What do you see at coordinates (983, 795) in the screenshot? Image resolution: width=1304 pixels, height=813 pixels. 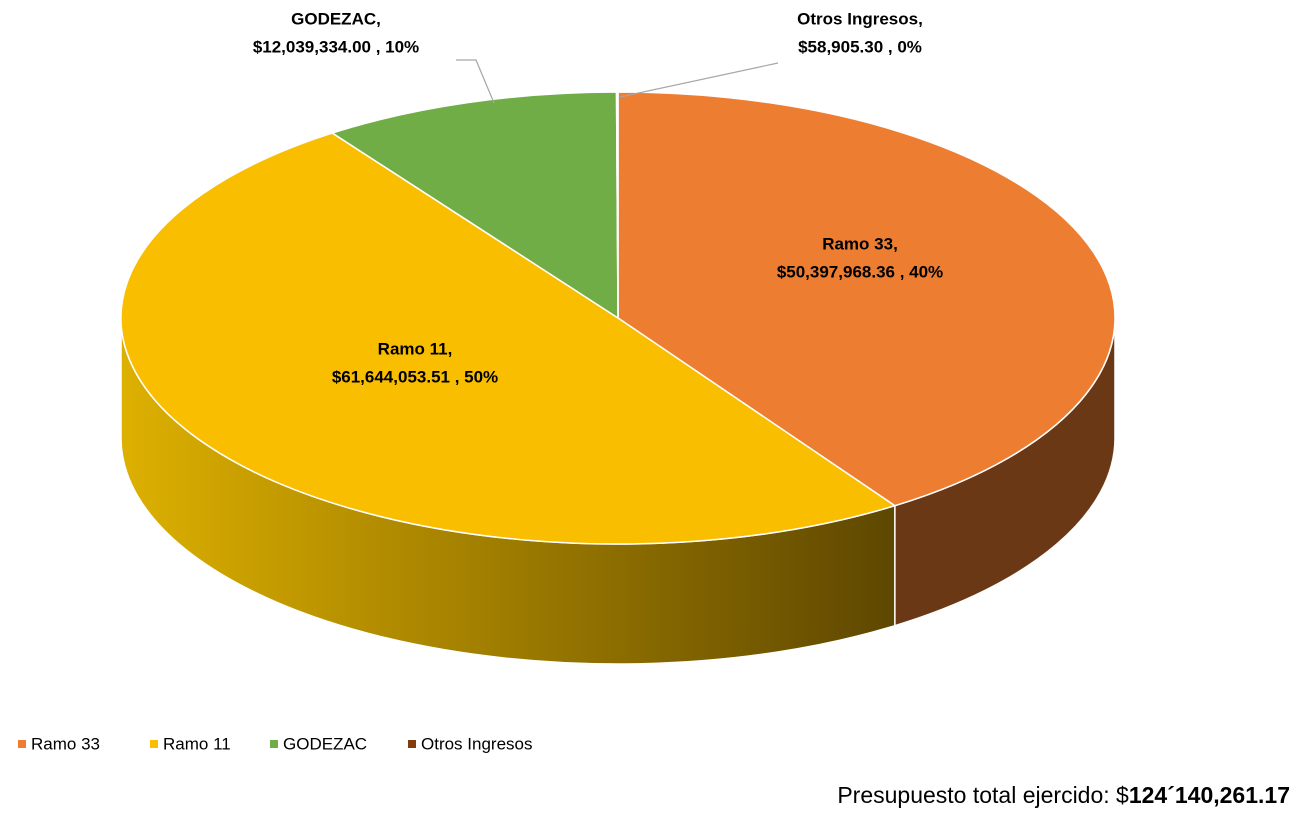 I see `footer-text: Presupuesto total ejercido: $` at bounding box center [983, 795].